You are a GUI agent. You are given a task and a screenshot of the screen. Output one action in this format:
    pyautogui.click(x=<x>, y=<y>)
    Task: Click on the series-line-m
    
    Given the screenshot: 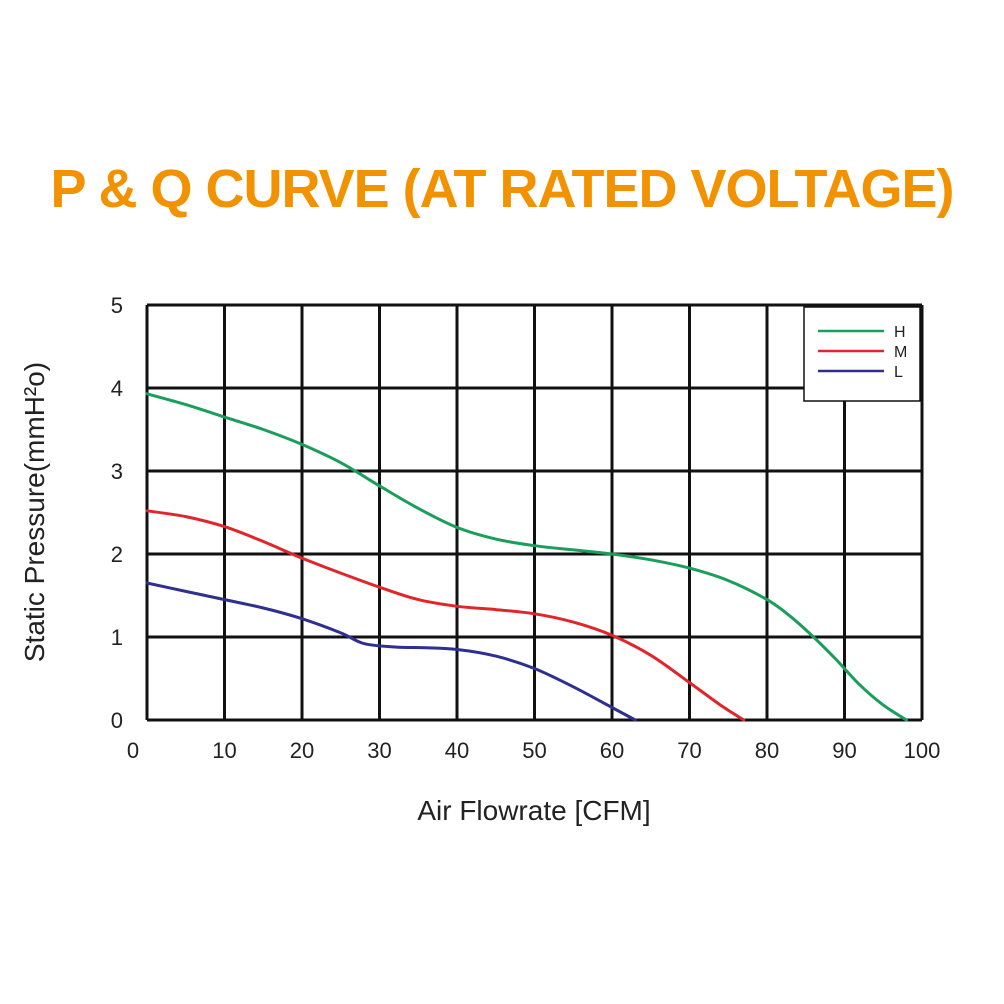 What is the action you would take?
    pyautogui.click(x=445, y=615)
    